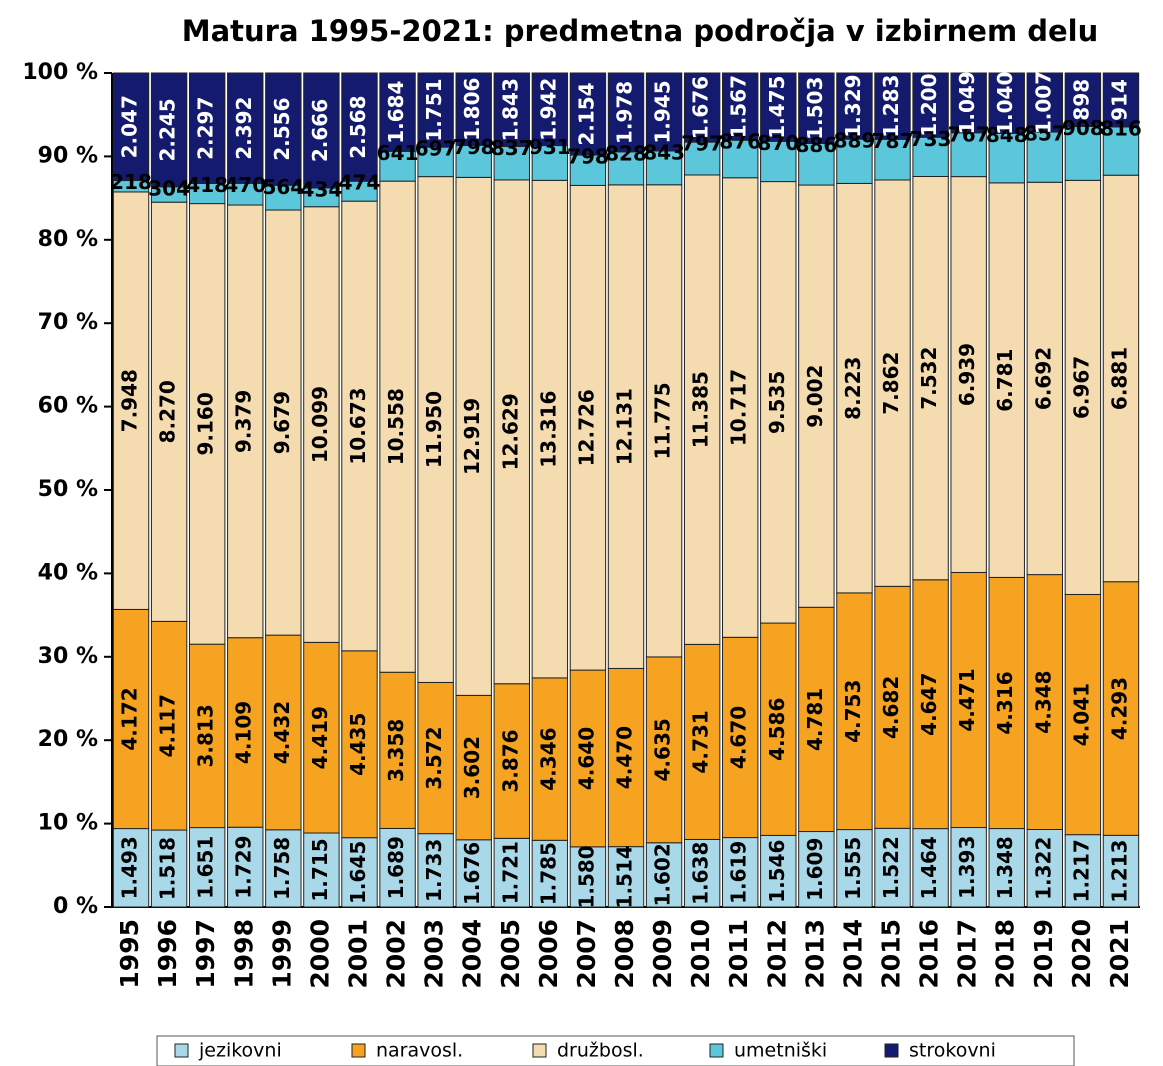 Image resolution: width=1163 pixels, height=1066 pixels. What do you see at coordinates (663, 749) in the screenshot?
I see `data-label: 4.635` at bounding box center [663, 749].